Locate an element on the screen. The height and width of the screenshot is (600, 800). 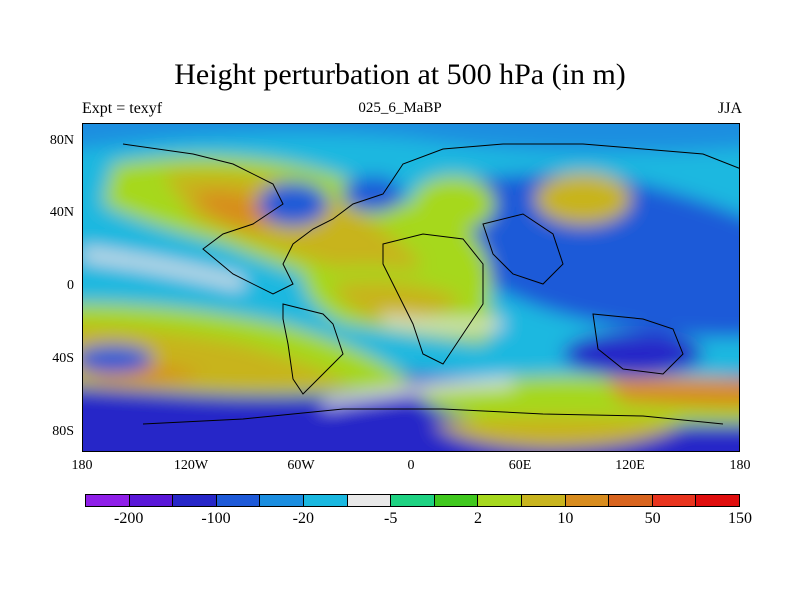
x-tick-label: 120E is located at coordinates (630, 465).